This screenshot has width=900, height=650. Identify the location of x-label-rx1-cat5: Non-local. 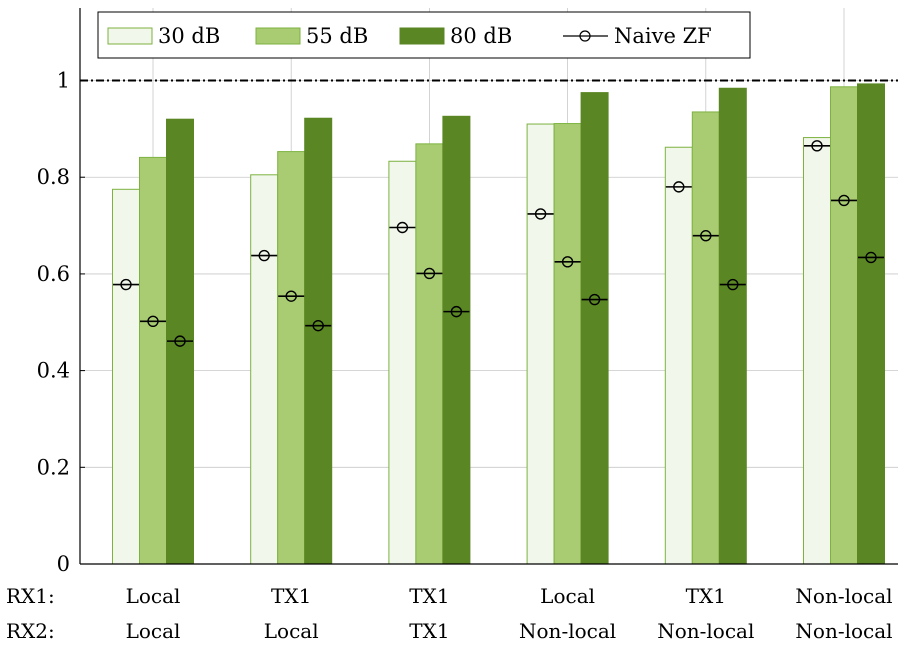
(843, 596).